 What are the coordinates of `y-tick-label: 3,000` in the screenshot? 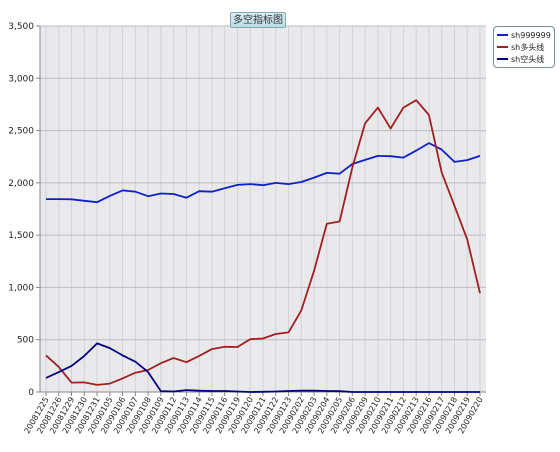 It's located at (21, 79).